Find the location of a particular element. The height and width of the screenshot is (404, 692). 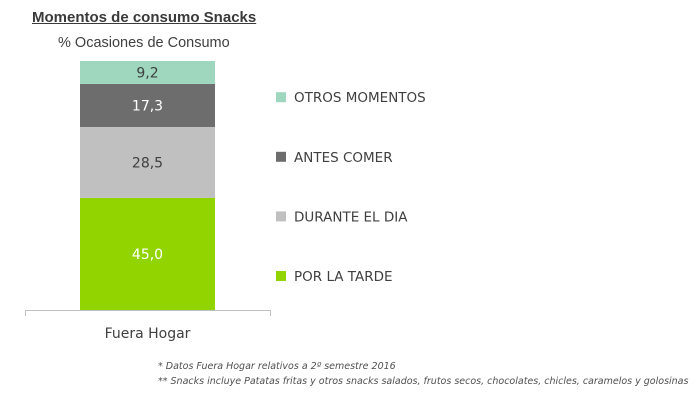

data-label: 9,2 is located at coordinates (147, 73).